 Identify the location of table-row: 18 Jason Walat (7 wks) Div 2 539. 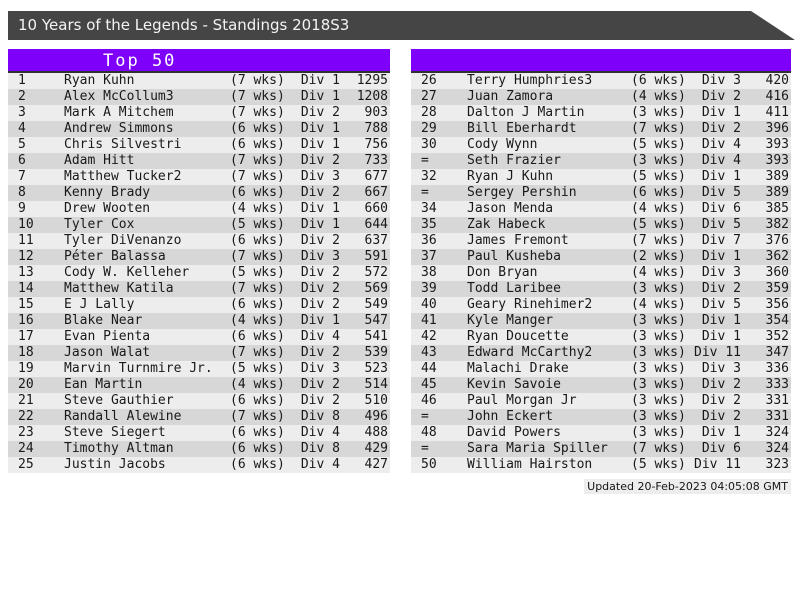
(199, 353).